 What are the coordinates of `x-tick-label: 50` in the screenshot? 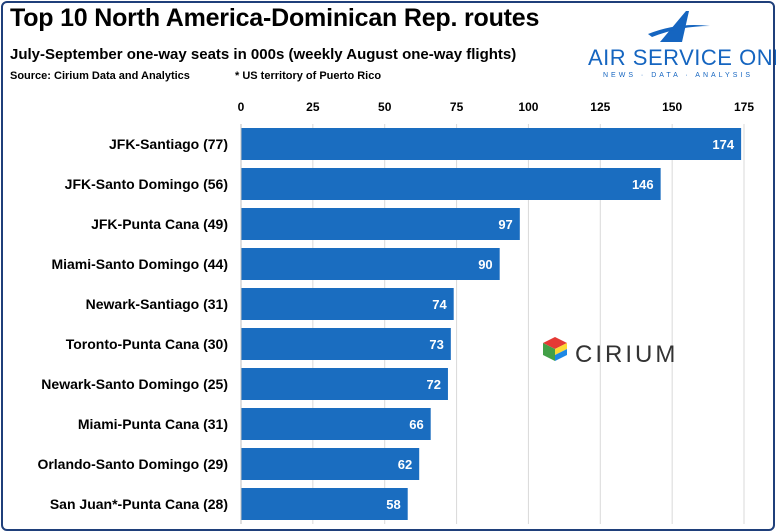 It's located at (385, 107).